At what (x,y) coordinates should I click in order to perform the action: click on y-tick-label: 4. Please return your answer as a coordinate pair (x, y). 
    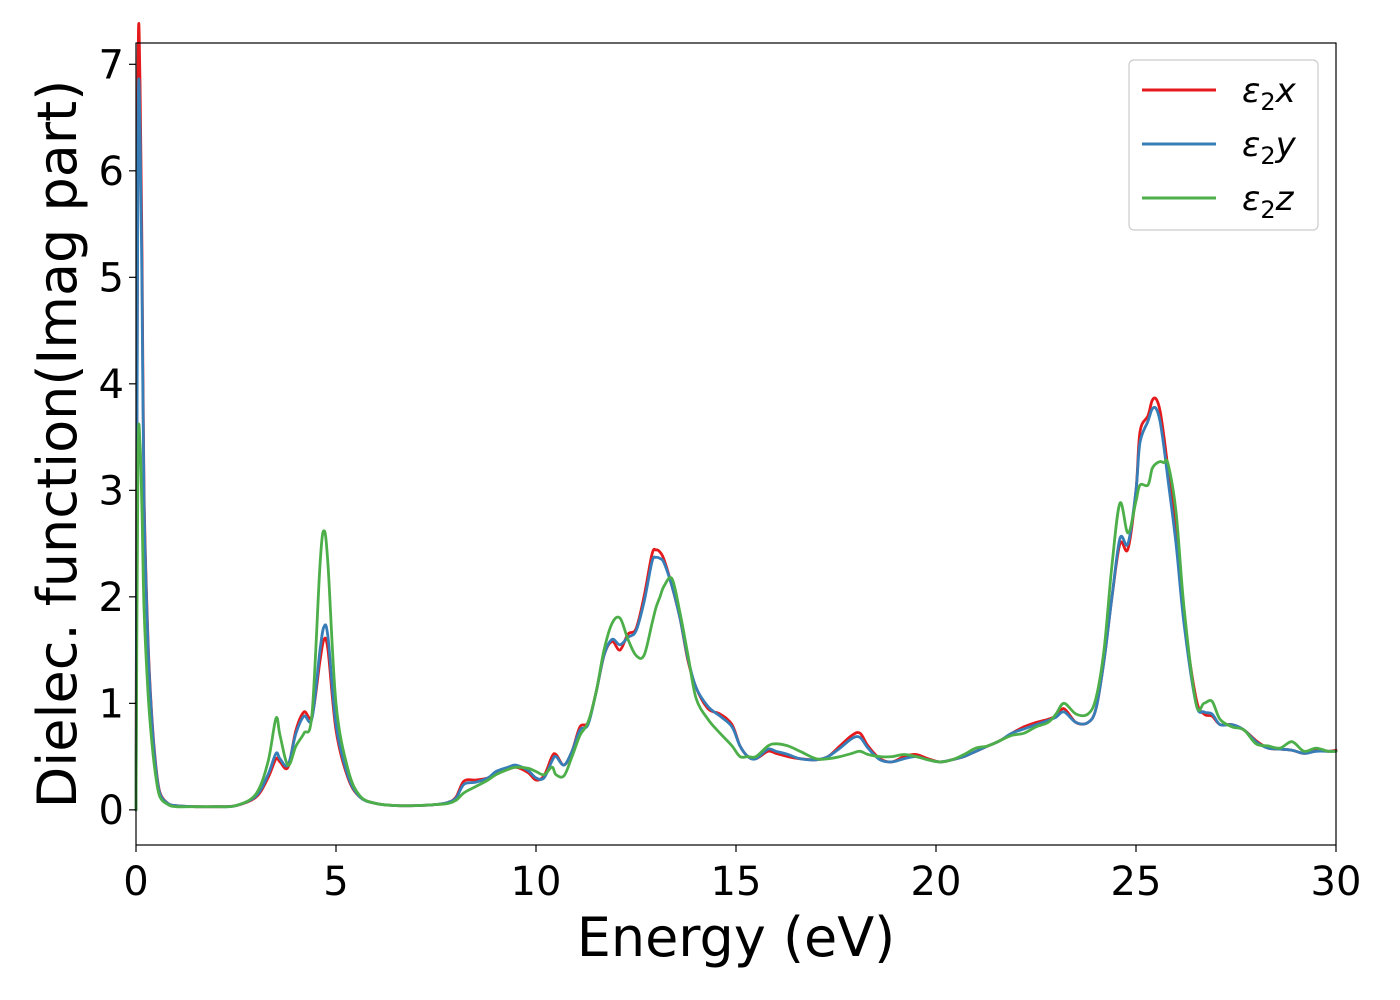
    Looking at the image, I should click on (111, 385).